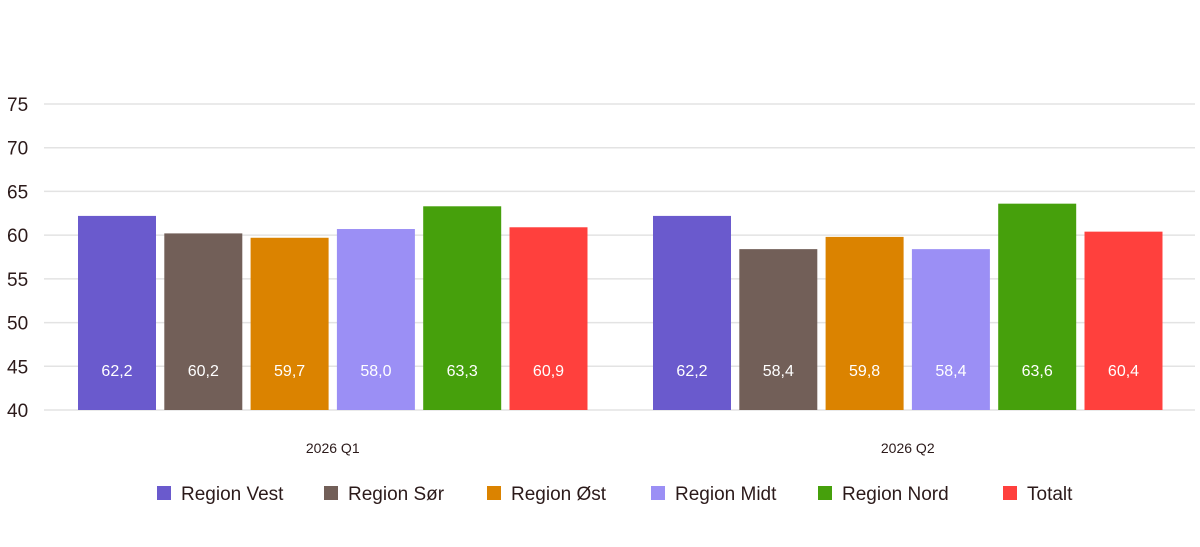  Describe the element at coordinates (333, 448) in the screenshot. I see `category-label: 2026 Q1` at that location.